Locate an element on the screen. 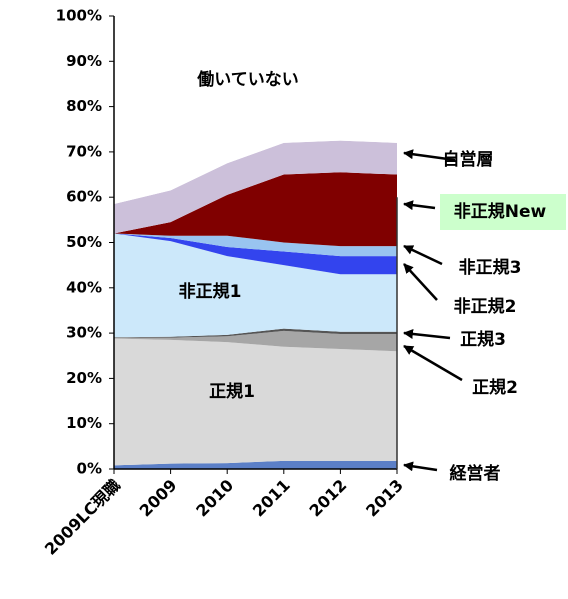 The width and height of the screenshot is (568, 599). y-tick-label: 20% is located at coordinates (84, 378).